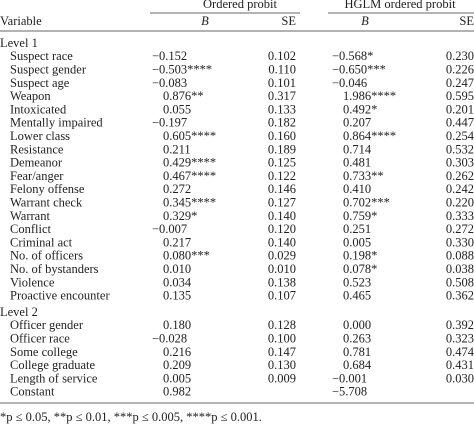 Image resolution: width=474 pixels, height=428 pixels. Describe the element at coordinates (177, 392) in the screenshot. I see `cell-estimate: 0.982` at that location.